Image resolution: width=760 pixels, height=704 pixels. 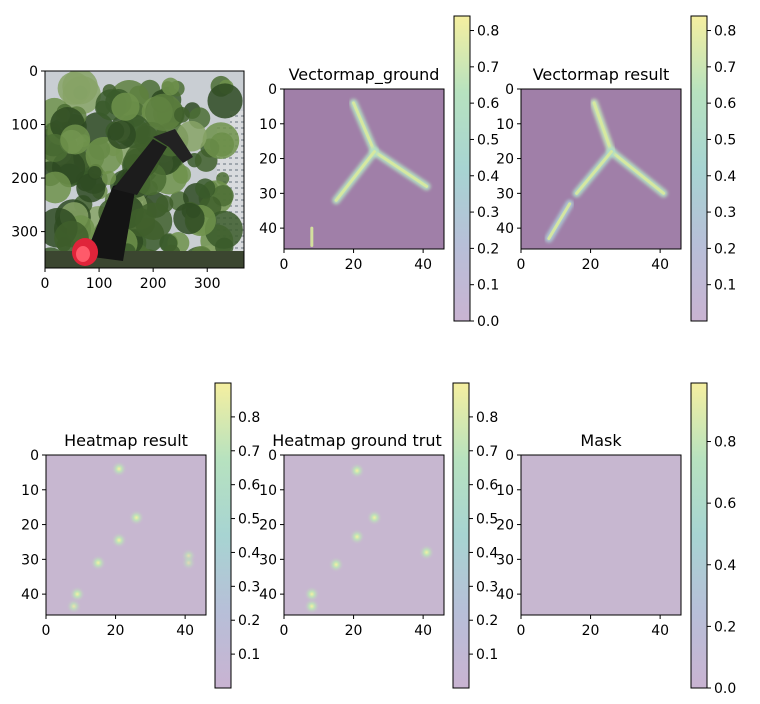 I want to click on x-tick-label: 200, so click(x=153, y=284).